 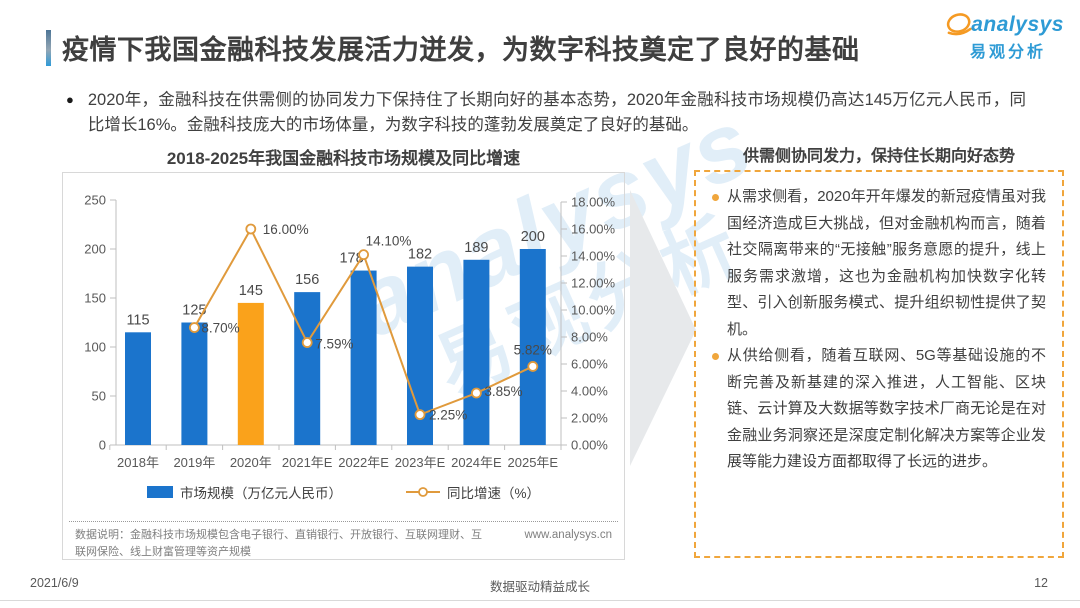 I want to click on logo-brand-text: analysys, so click(x=1017, y=24).